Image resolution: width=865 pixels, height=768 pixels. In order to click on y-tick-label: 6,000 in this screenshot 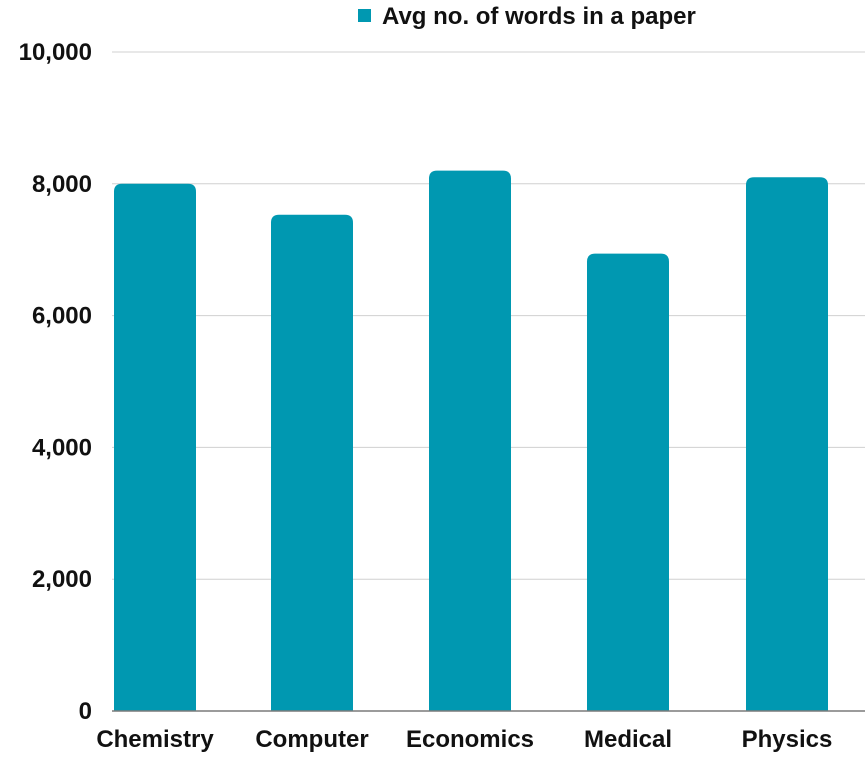, I will do `click(62, 316)`.